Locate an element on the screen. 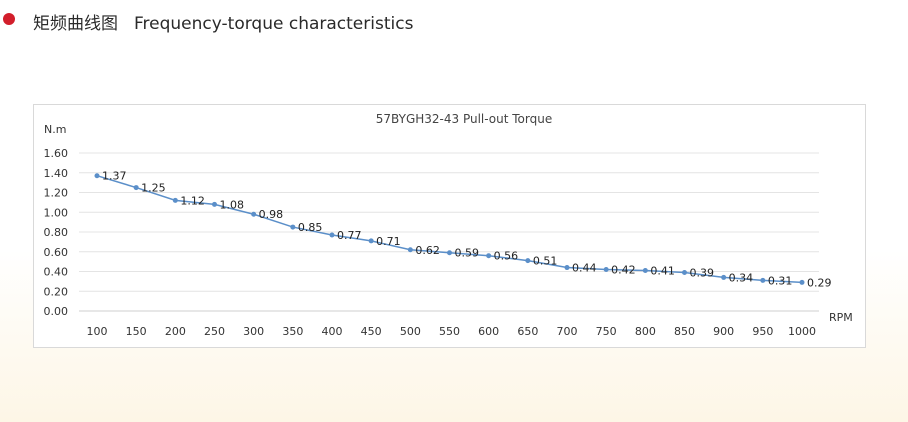 This screenshot has height=422, width=908. x-tick-label: 900 is located at coordinates (723, 331).